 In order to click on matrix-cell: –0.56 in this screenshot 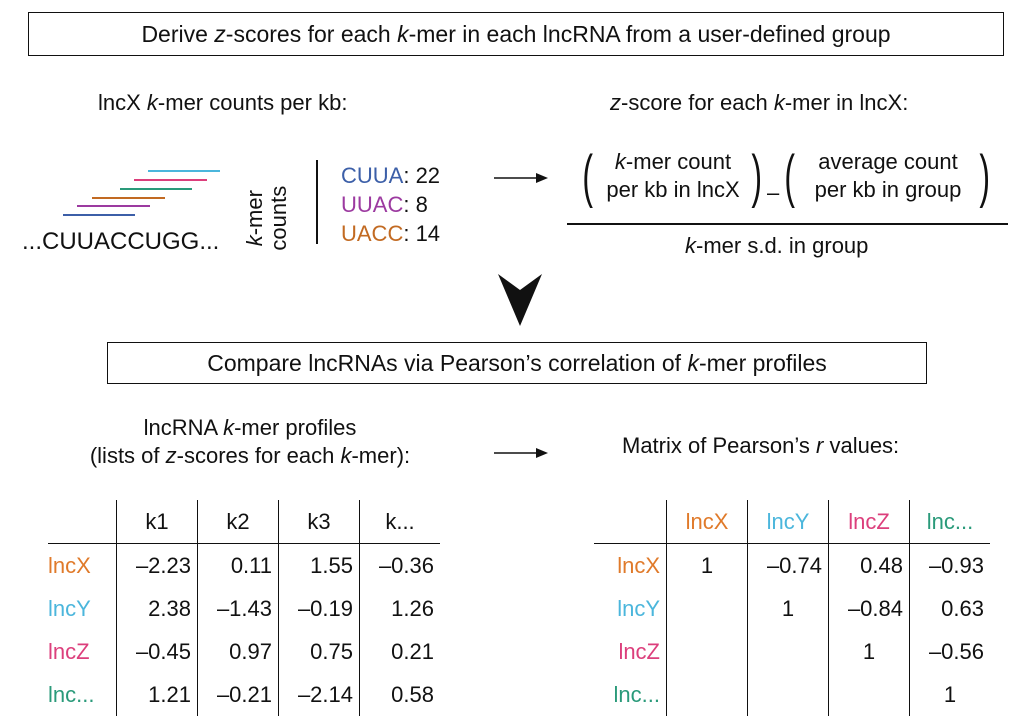, I will do `click(949, 651)`.